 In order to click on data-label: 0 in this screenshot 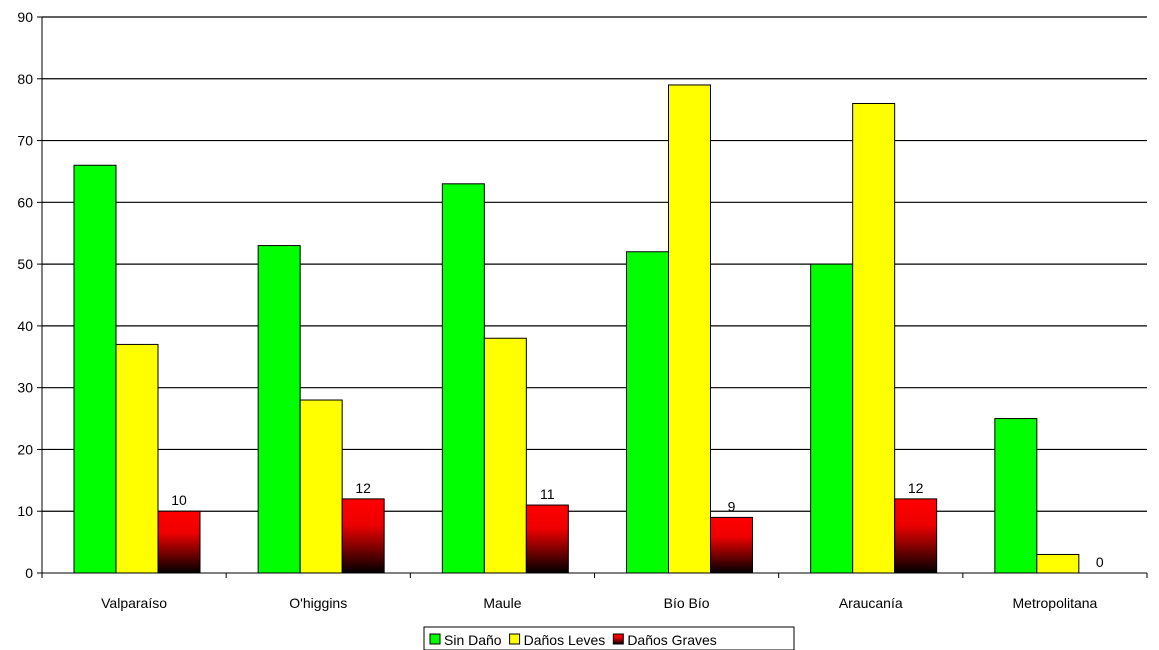, I will do `click(1100, 562)`.